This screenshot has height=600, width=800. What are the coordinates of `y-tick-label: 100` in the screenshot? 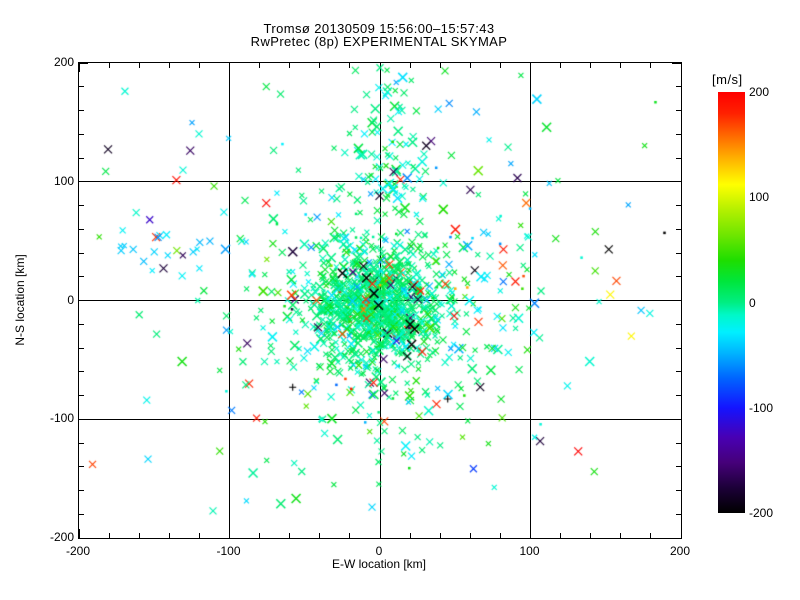 It's located at (63, 180).